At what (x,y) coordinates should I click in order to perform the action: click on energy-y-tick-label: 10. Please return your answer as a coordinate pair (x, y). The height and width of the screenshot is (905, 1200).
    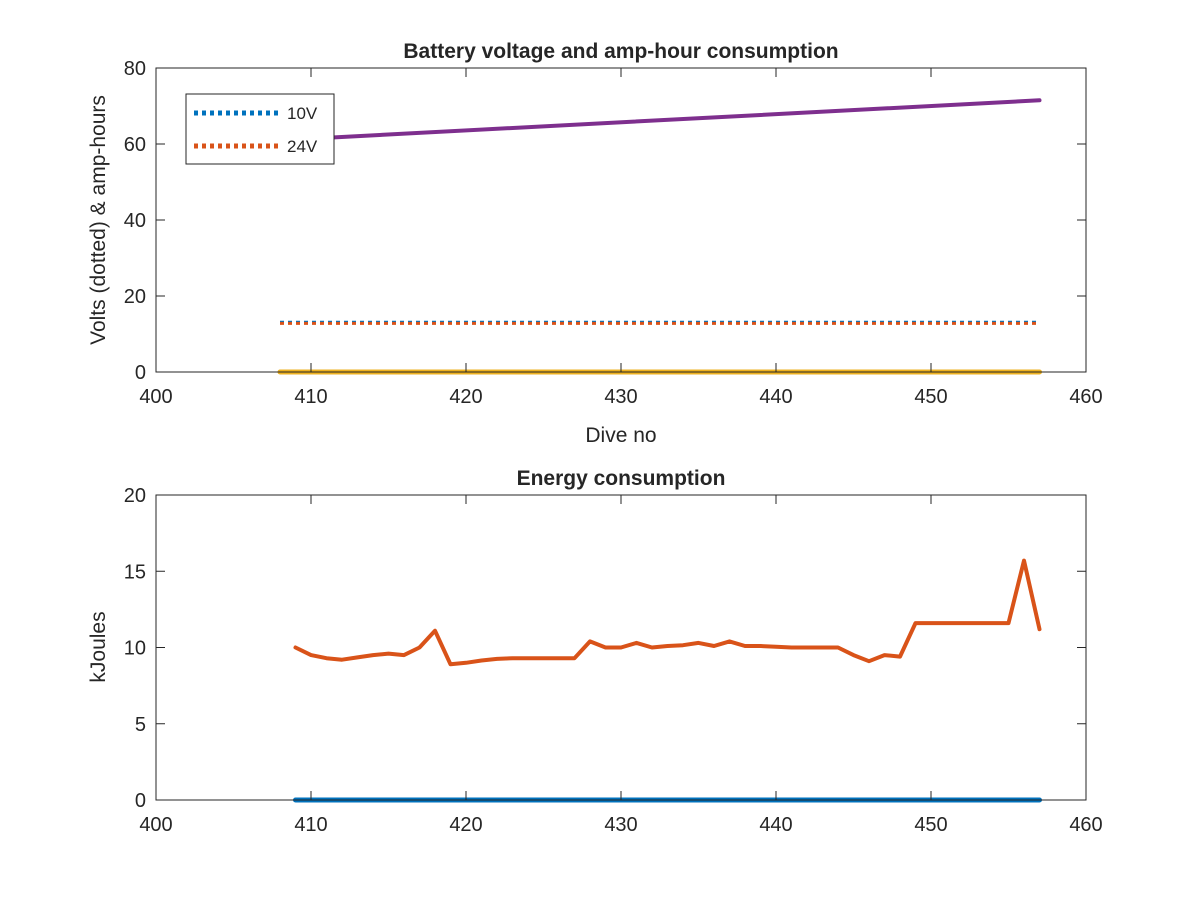
    Looking at the image, I should click on (135, 649).